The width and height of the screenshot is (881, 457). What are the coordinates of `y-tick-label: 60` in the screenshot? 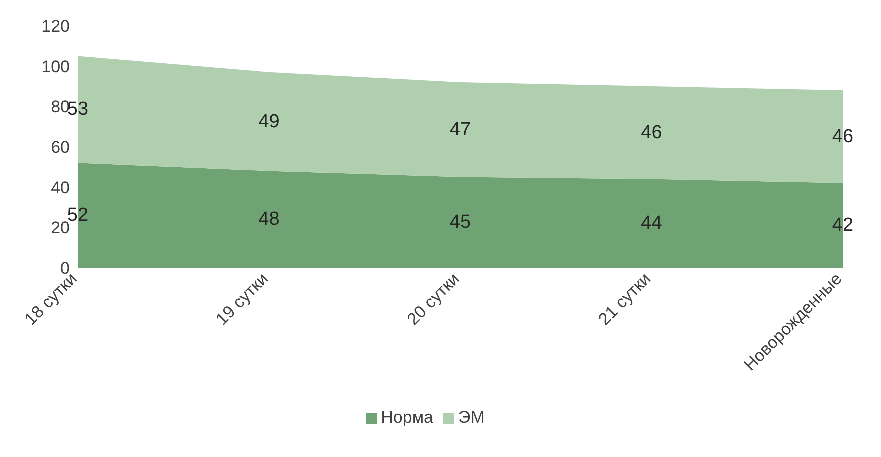 It's located at (60, 148).